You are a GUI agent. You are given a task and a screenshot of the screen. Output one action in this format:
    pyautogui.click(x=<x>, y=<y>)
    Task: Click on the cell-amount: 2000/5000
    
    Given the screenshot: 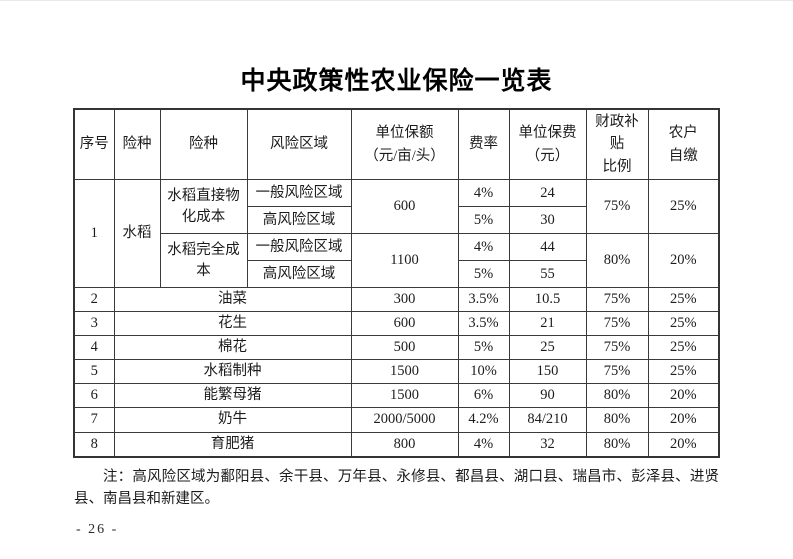 What is the action you would take?
    pyautogui.click(x=404, y=420)
    